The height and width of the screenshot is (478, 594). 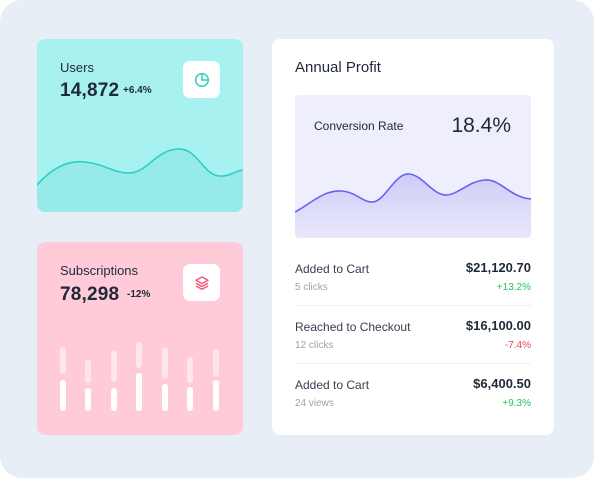 What do you see at coordinates (90, 90) in the screenshot?
I see `users-value: 14,872` at bounding box center [90, 90].